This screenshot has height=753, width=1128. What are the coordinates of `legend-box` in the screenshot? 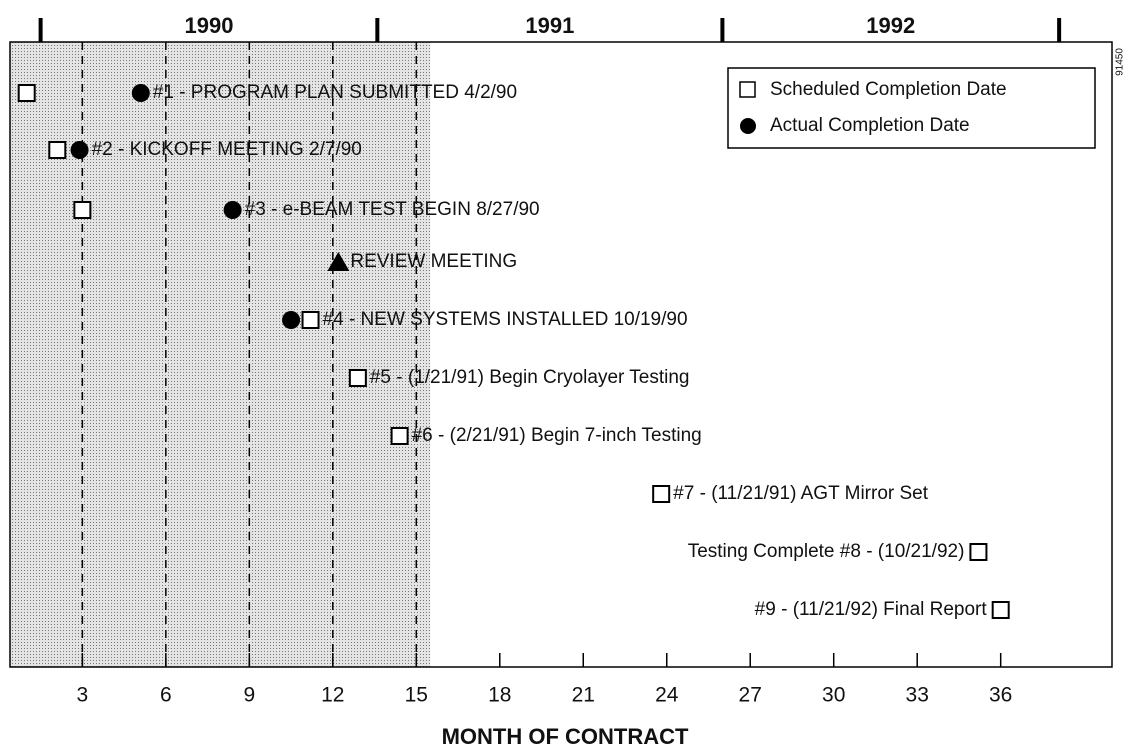 It's located at (911, 108).